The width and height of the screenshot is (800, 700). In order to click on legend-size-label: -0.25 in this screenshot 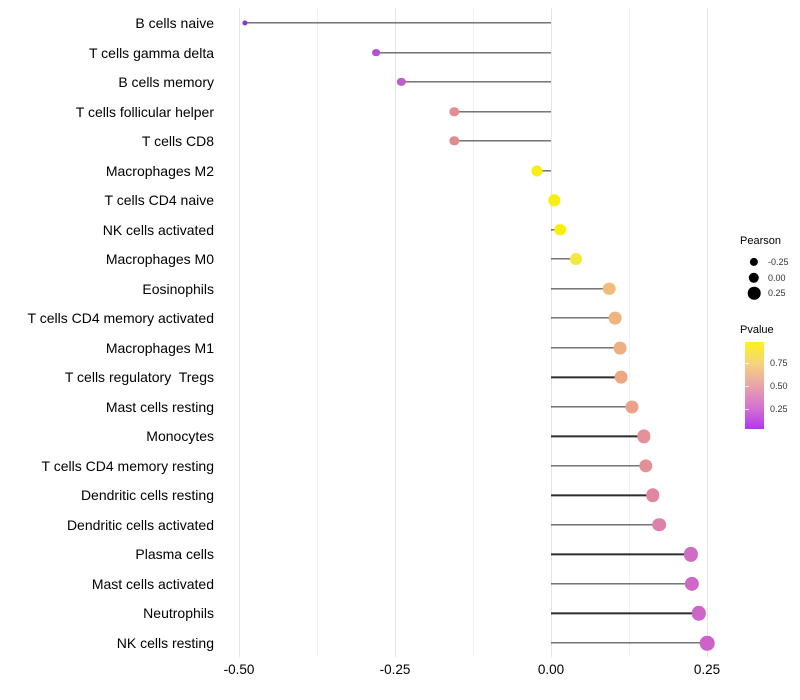, I will do `click(778, 262)`.